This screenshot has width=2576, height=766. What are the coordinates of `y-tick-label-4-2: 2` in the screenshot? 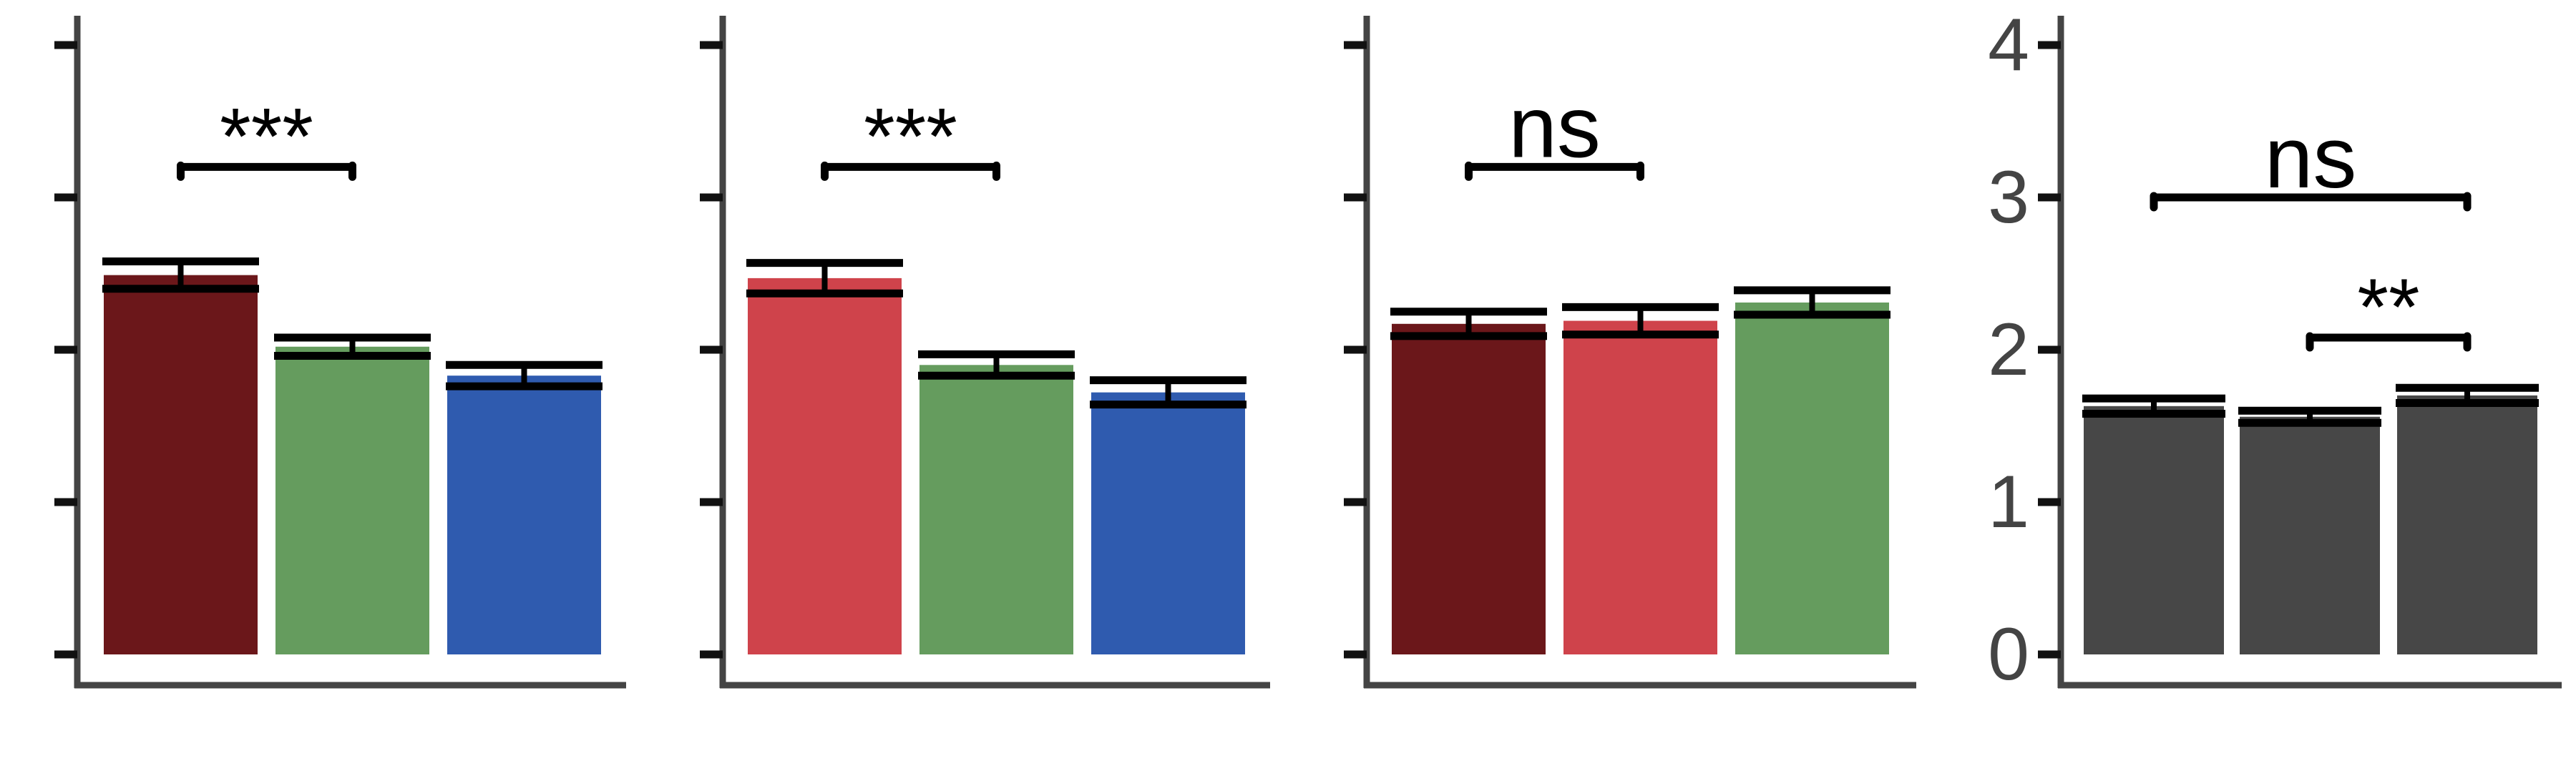 It's located at (2008, 349).